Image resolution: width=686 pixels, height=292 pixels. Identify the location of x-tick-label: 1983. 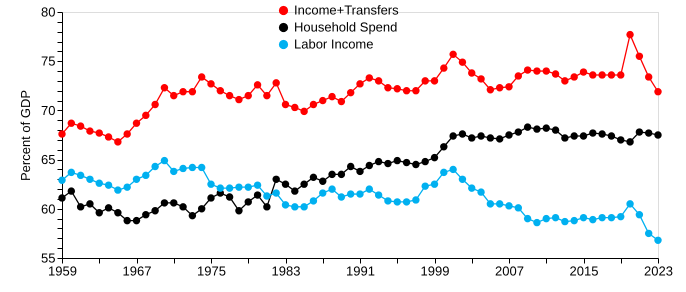
(286, 271).